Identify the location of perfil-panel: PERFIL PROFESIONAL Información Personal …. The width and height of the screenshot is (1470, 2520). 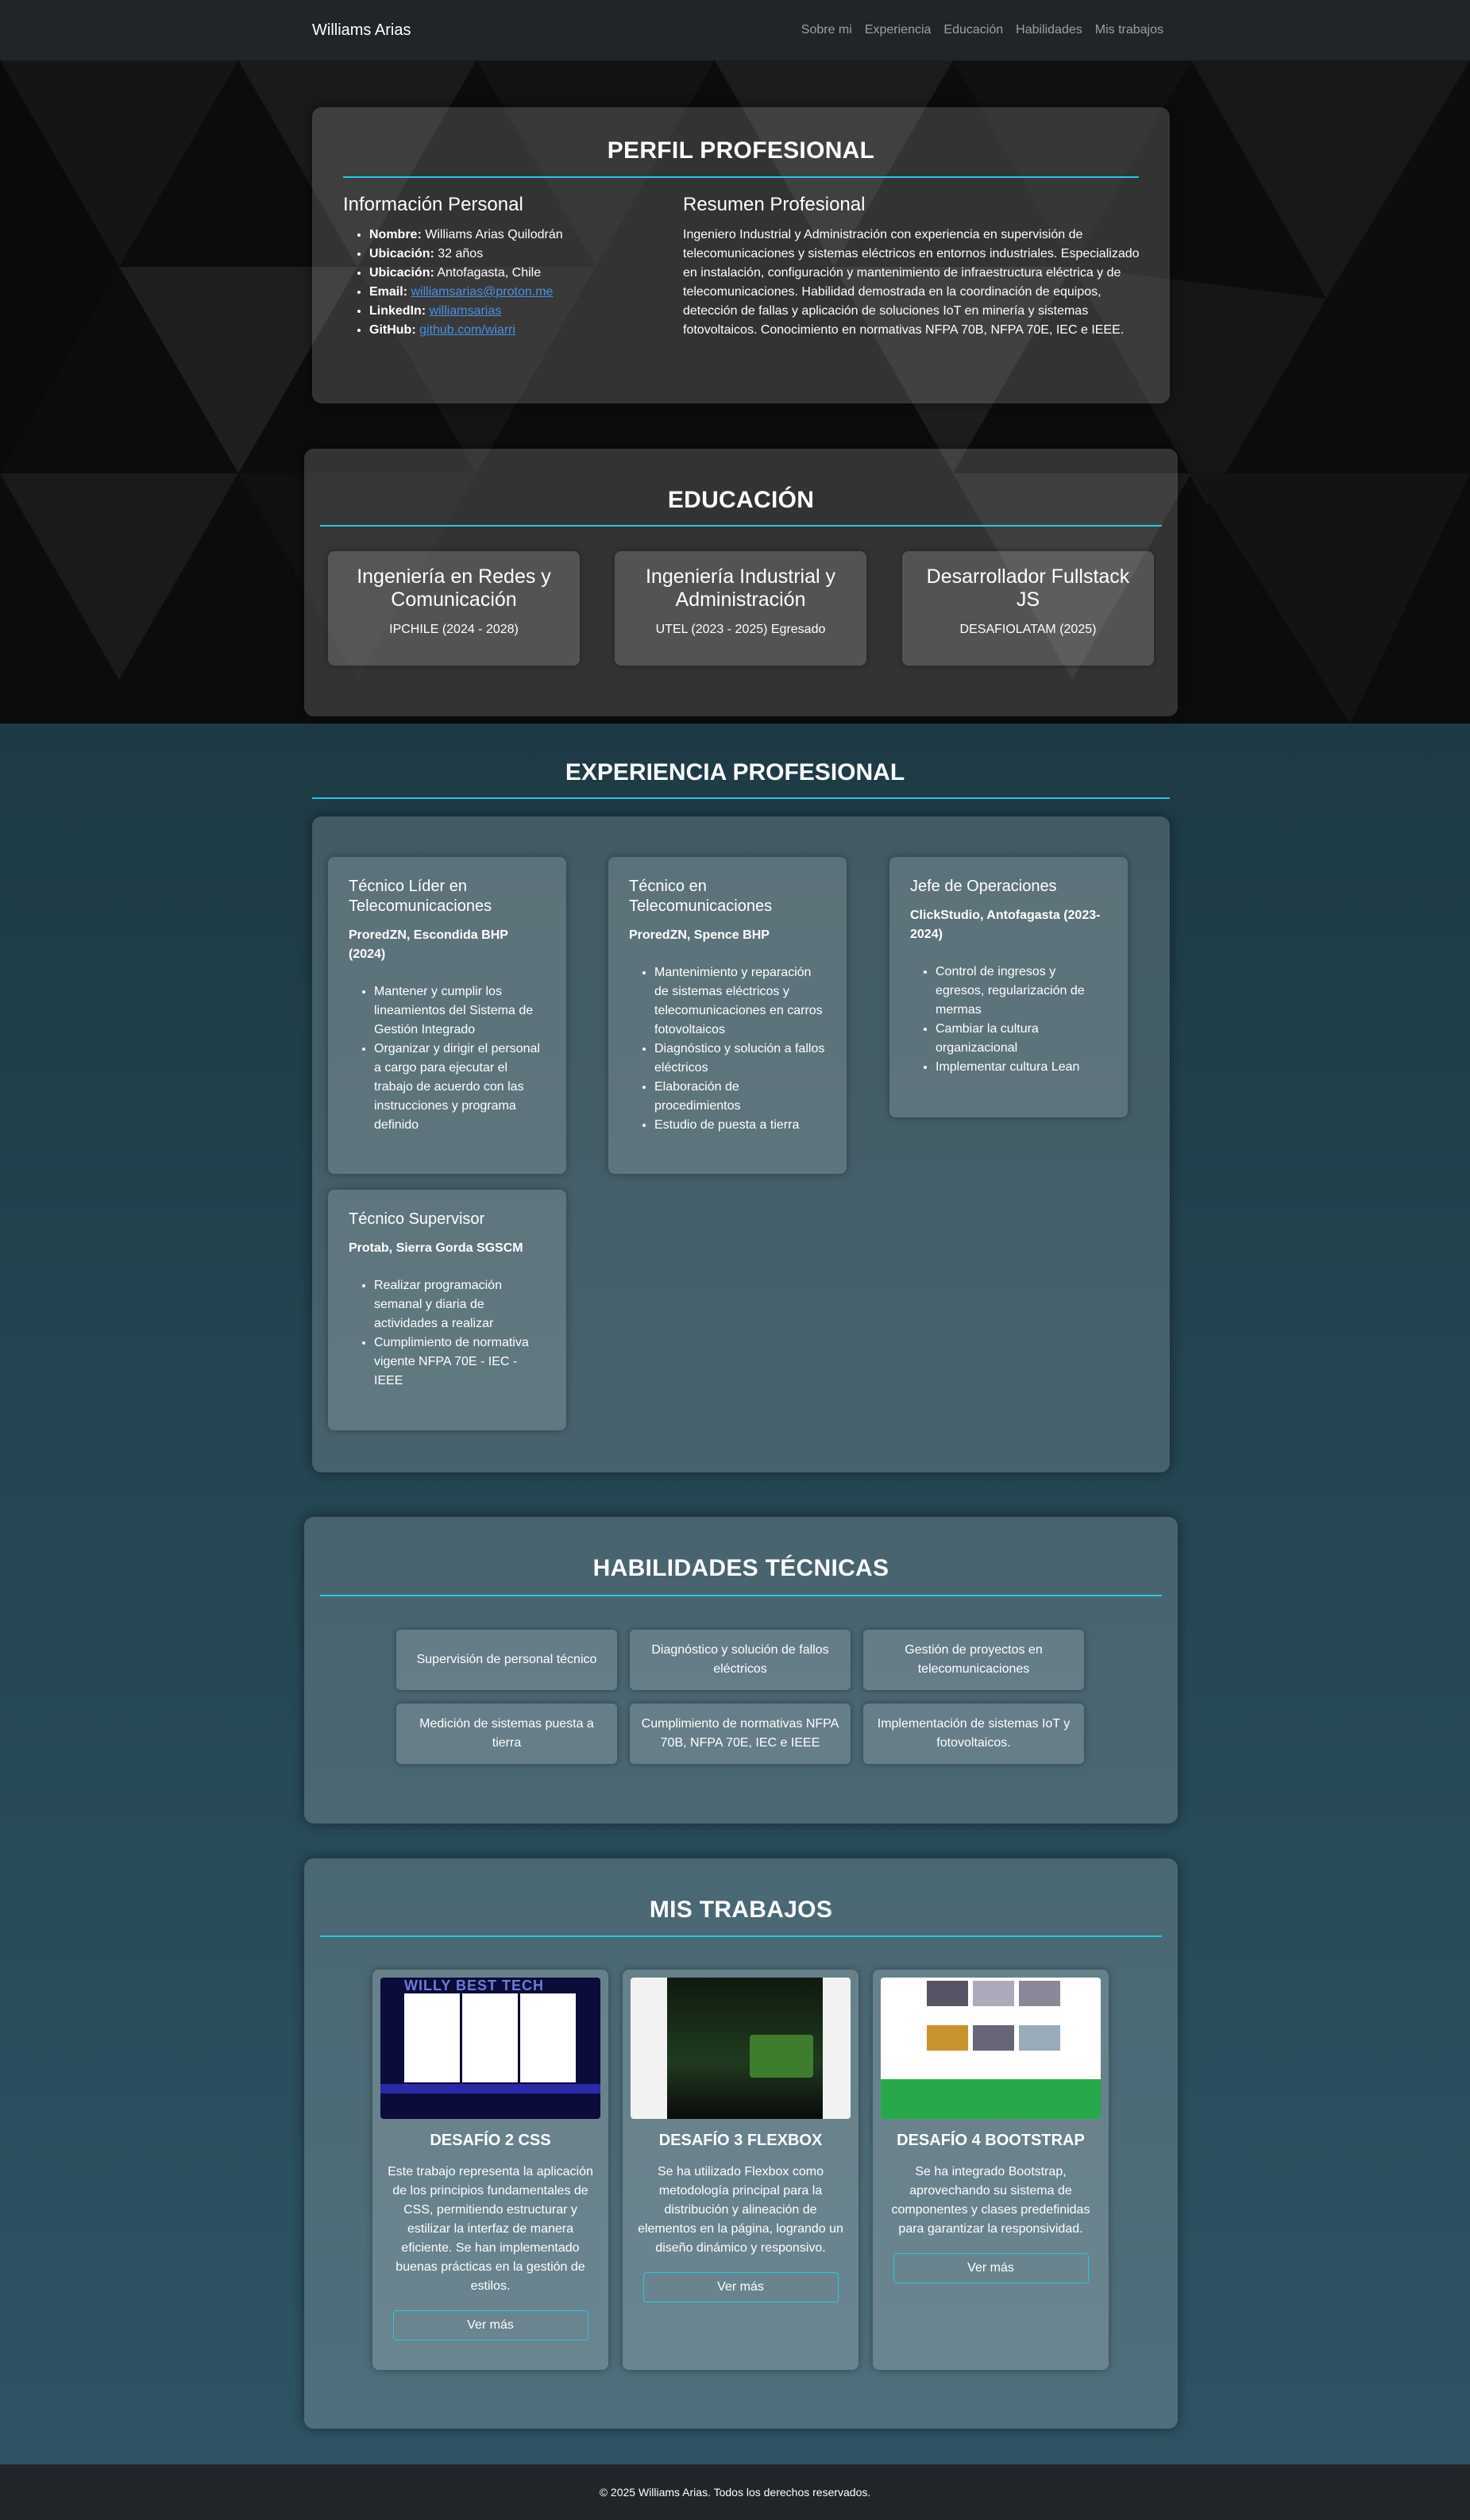
(741, 255).